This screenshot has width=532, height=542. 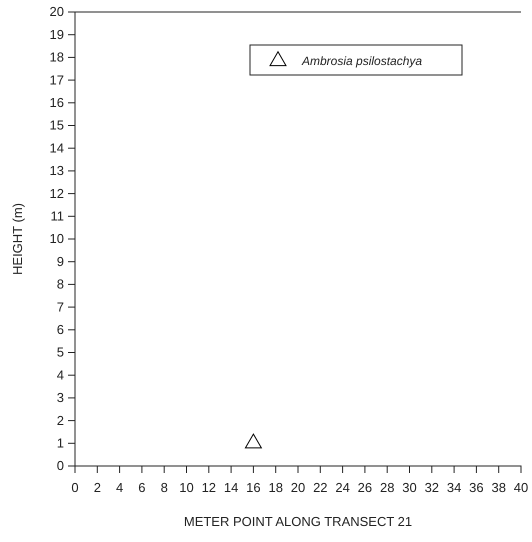 What do you see at coordinates (60, 374) in the screenshot?
I see `y-tick-label: 4` at bounding box center [60, 374].